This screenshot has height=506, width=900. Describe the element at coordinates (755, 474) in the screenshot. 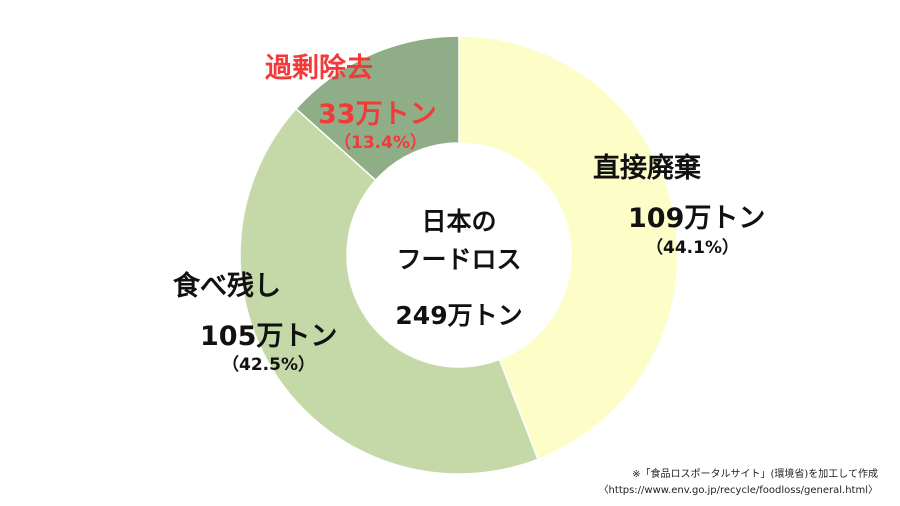

I see `source-note-line1: ※「食品ロスポータルサイト」(環境省)を加工して作成` at that location.